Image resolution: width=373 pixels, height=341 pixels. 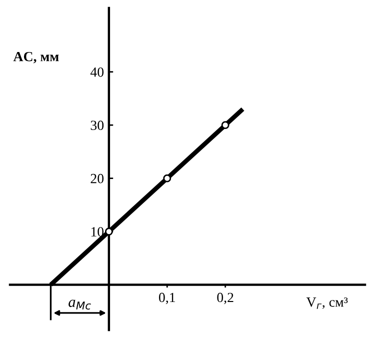 What do you see at coordinates (166, 298) in the screenshot?
I see `x-tick-label: 0,1` at bounding box center [166, 298].